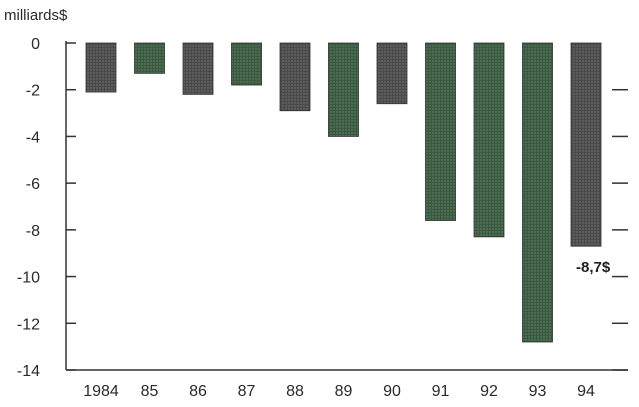  Describe the element at coordinates (538, 391) in the screenshot. I see `x-tick-label: 93` at that location.